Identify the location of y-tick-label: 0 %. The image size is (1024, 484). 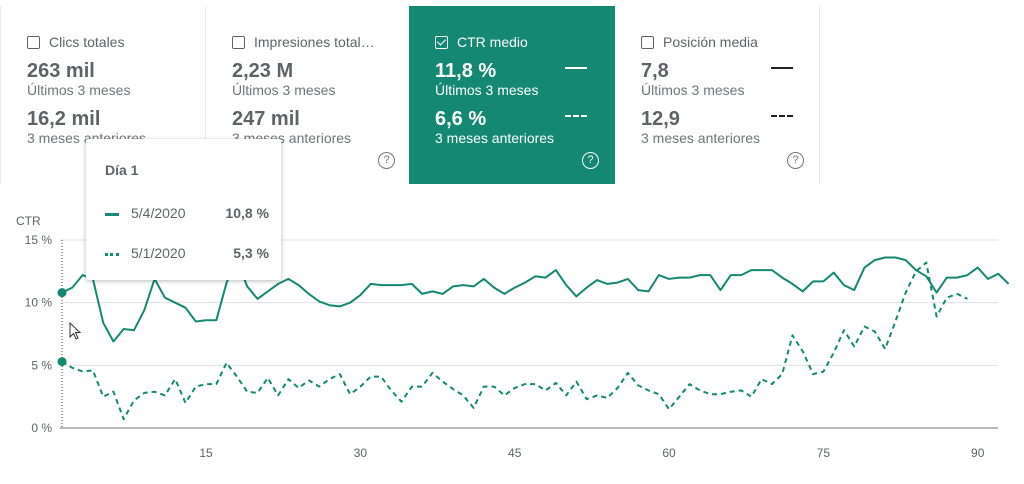
(41, 428).